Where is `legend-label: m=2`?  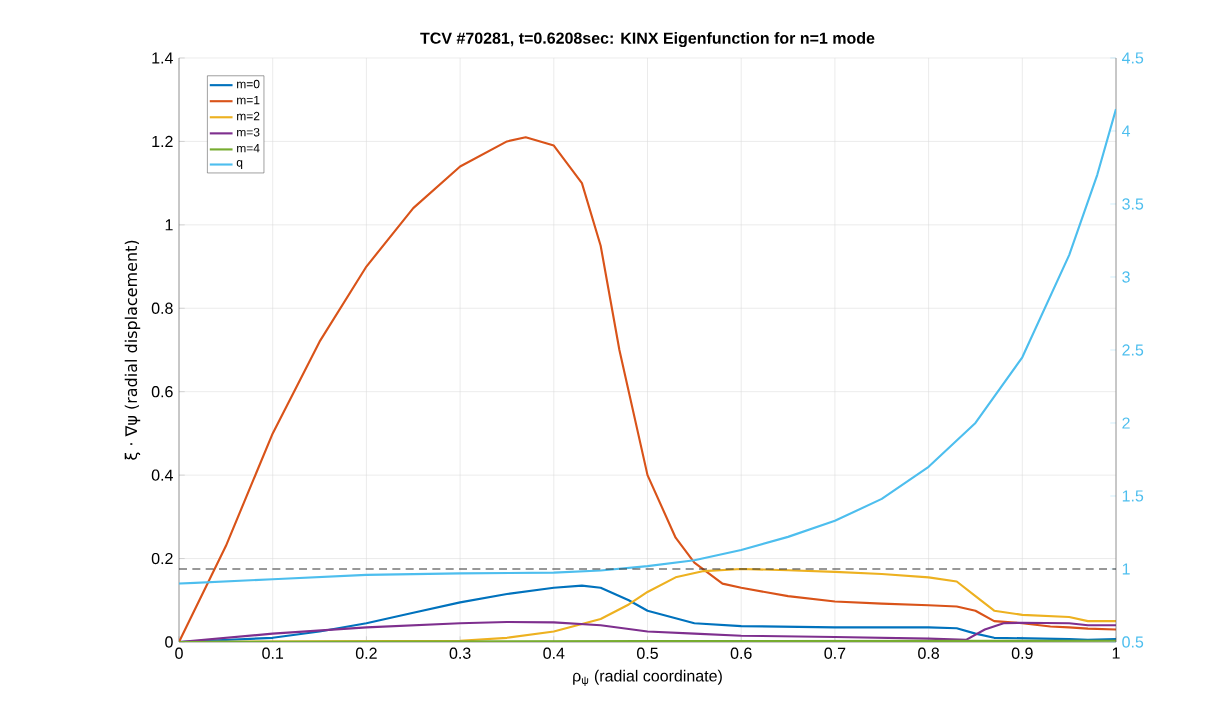
legend-label: m=2 is located at coordinates (248, 116).